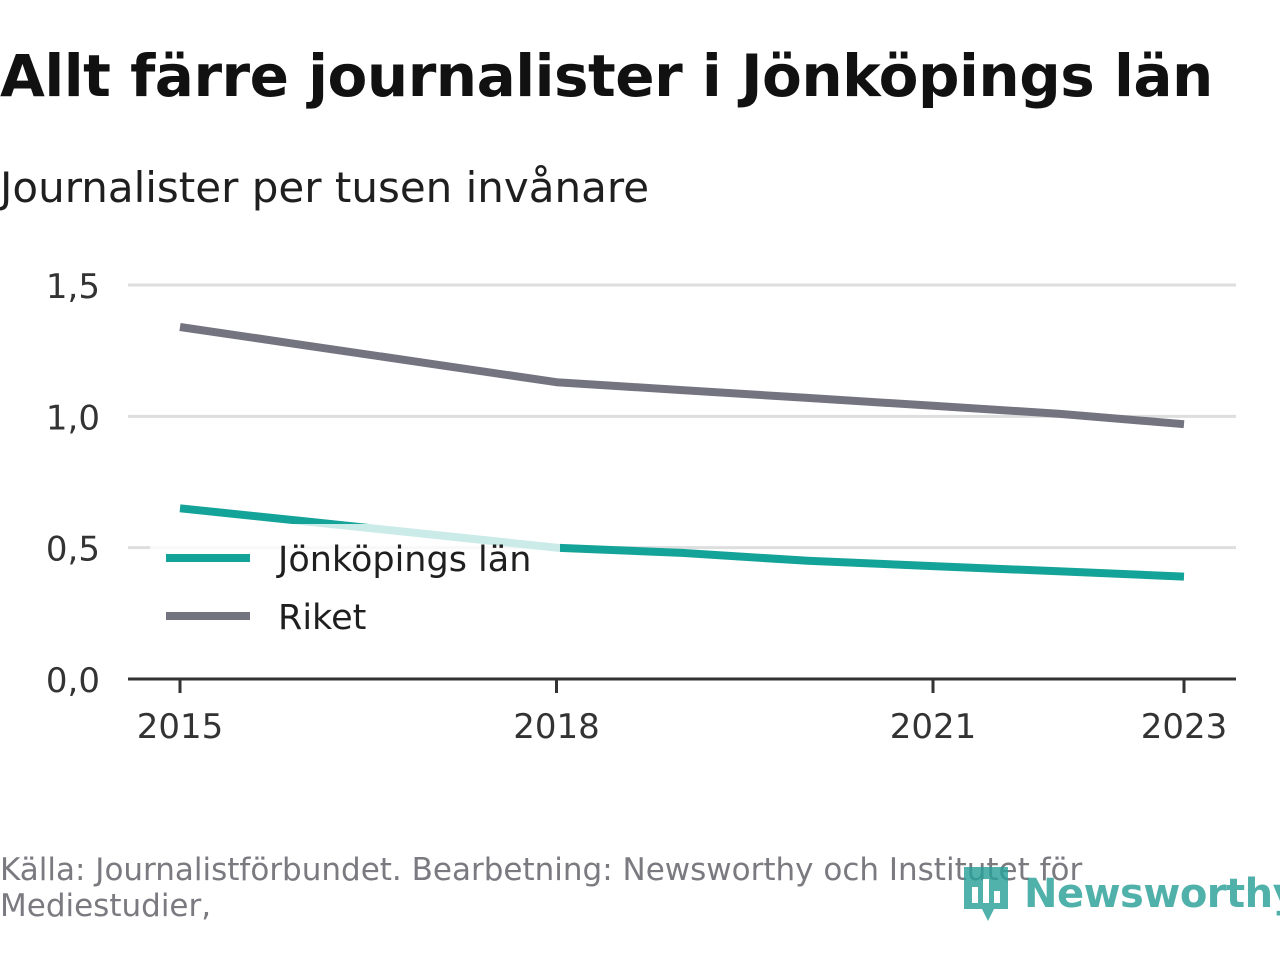  Describe the element at coordinates (1152, 894) in the screenshot. I see `brand-name: Newsworthy` at that location.